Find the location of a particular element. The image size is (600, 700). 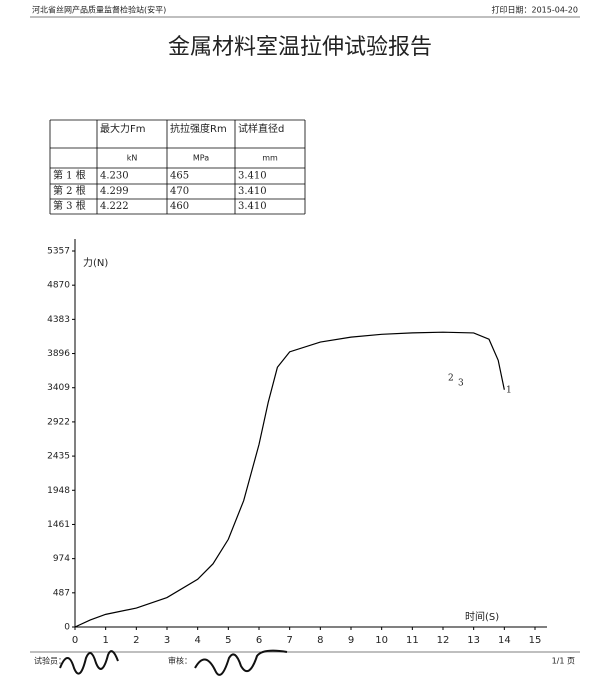

column-unit: MPa is located at coordinates (201, 158).